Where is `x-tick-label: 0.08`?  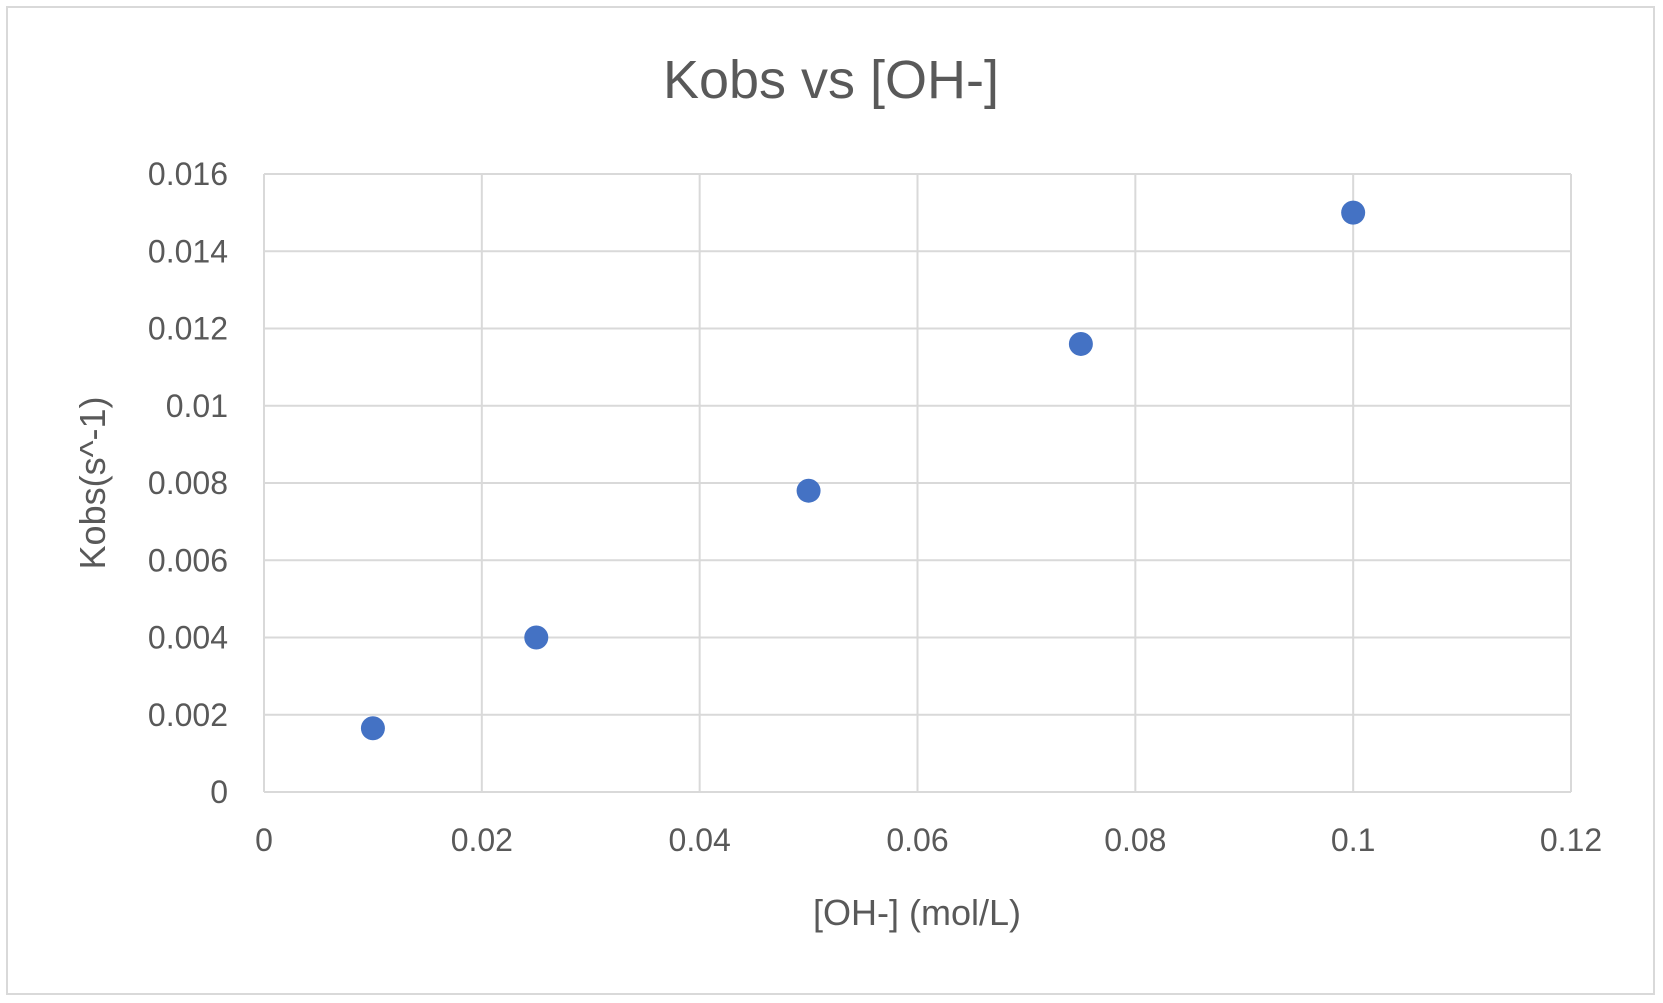 x-tick-label: 0.08 is located at coordinates (1135, 840).